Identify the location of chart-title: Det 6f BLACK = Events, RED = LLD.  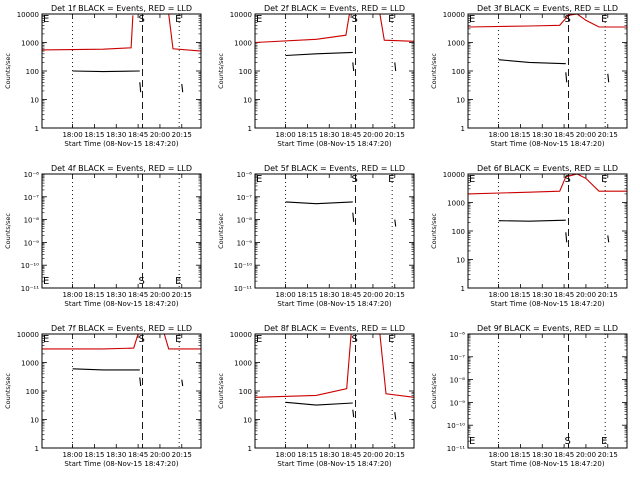
(547, 168).